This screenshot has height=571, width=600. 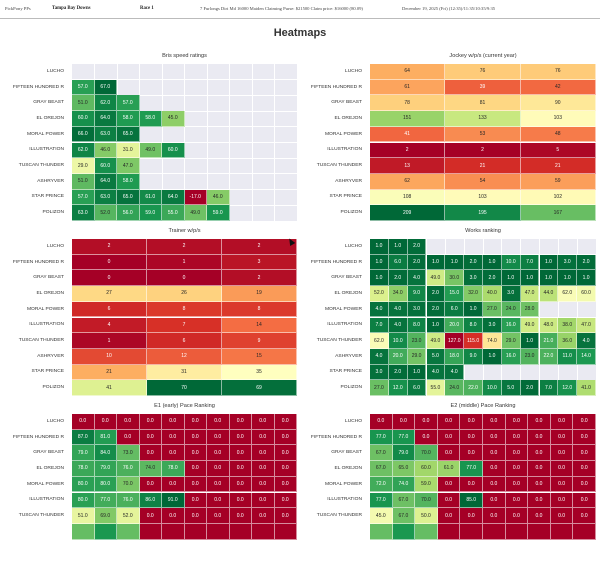 What do you see at coordinates (398, 356) in the screenshot?
I see `heatmap-cell: 20.0` at bounding box center [398, 356].